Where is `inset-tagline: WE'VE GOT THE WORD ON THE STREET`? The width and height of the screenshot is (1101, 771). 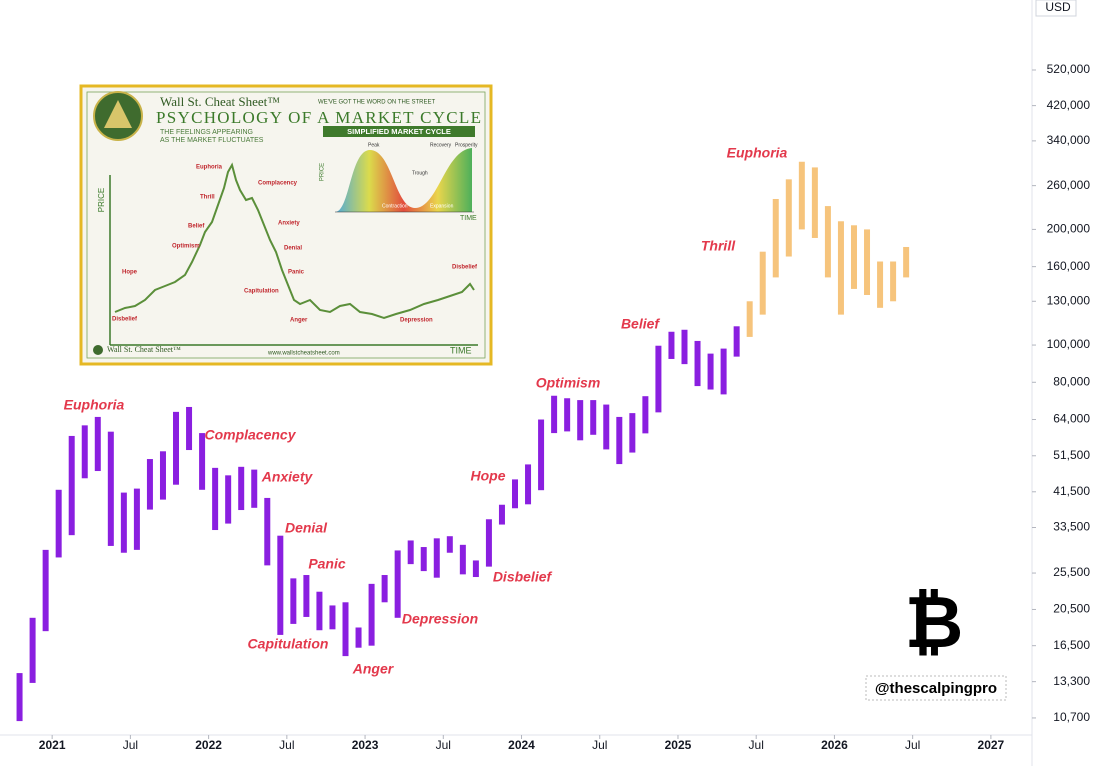
inset-tagline: WE'VE GOT THE WORD ON THE STREET is located at coordinates (376, 103).